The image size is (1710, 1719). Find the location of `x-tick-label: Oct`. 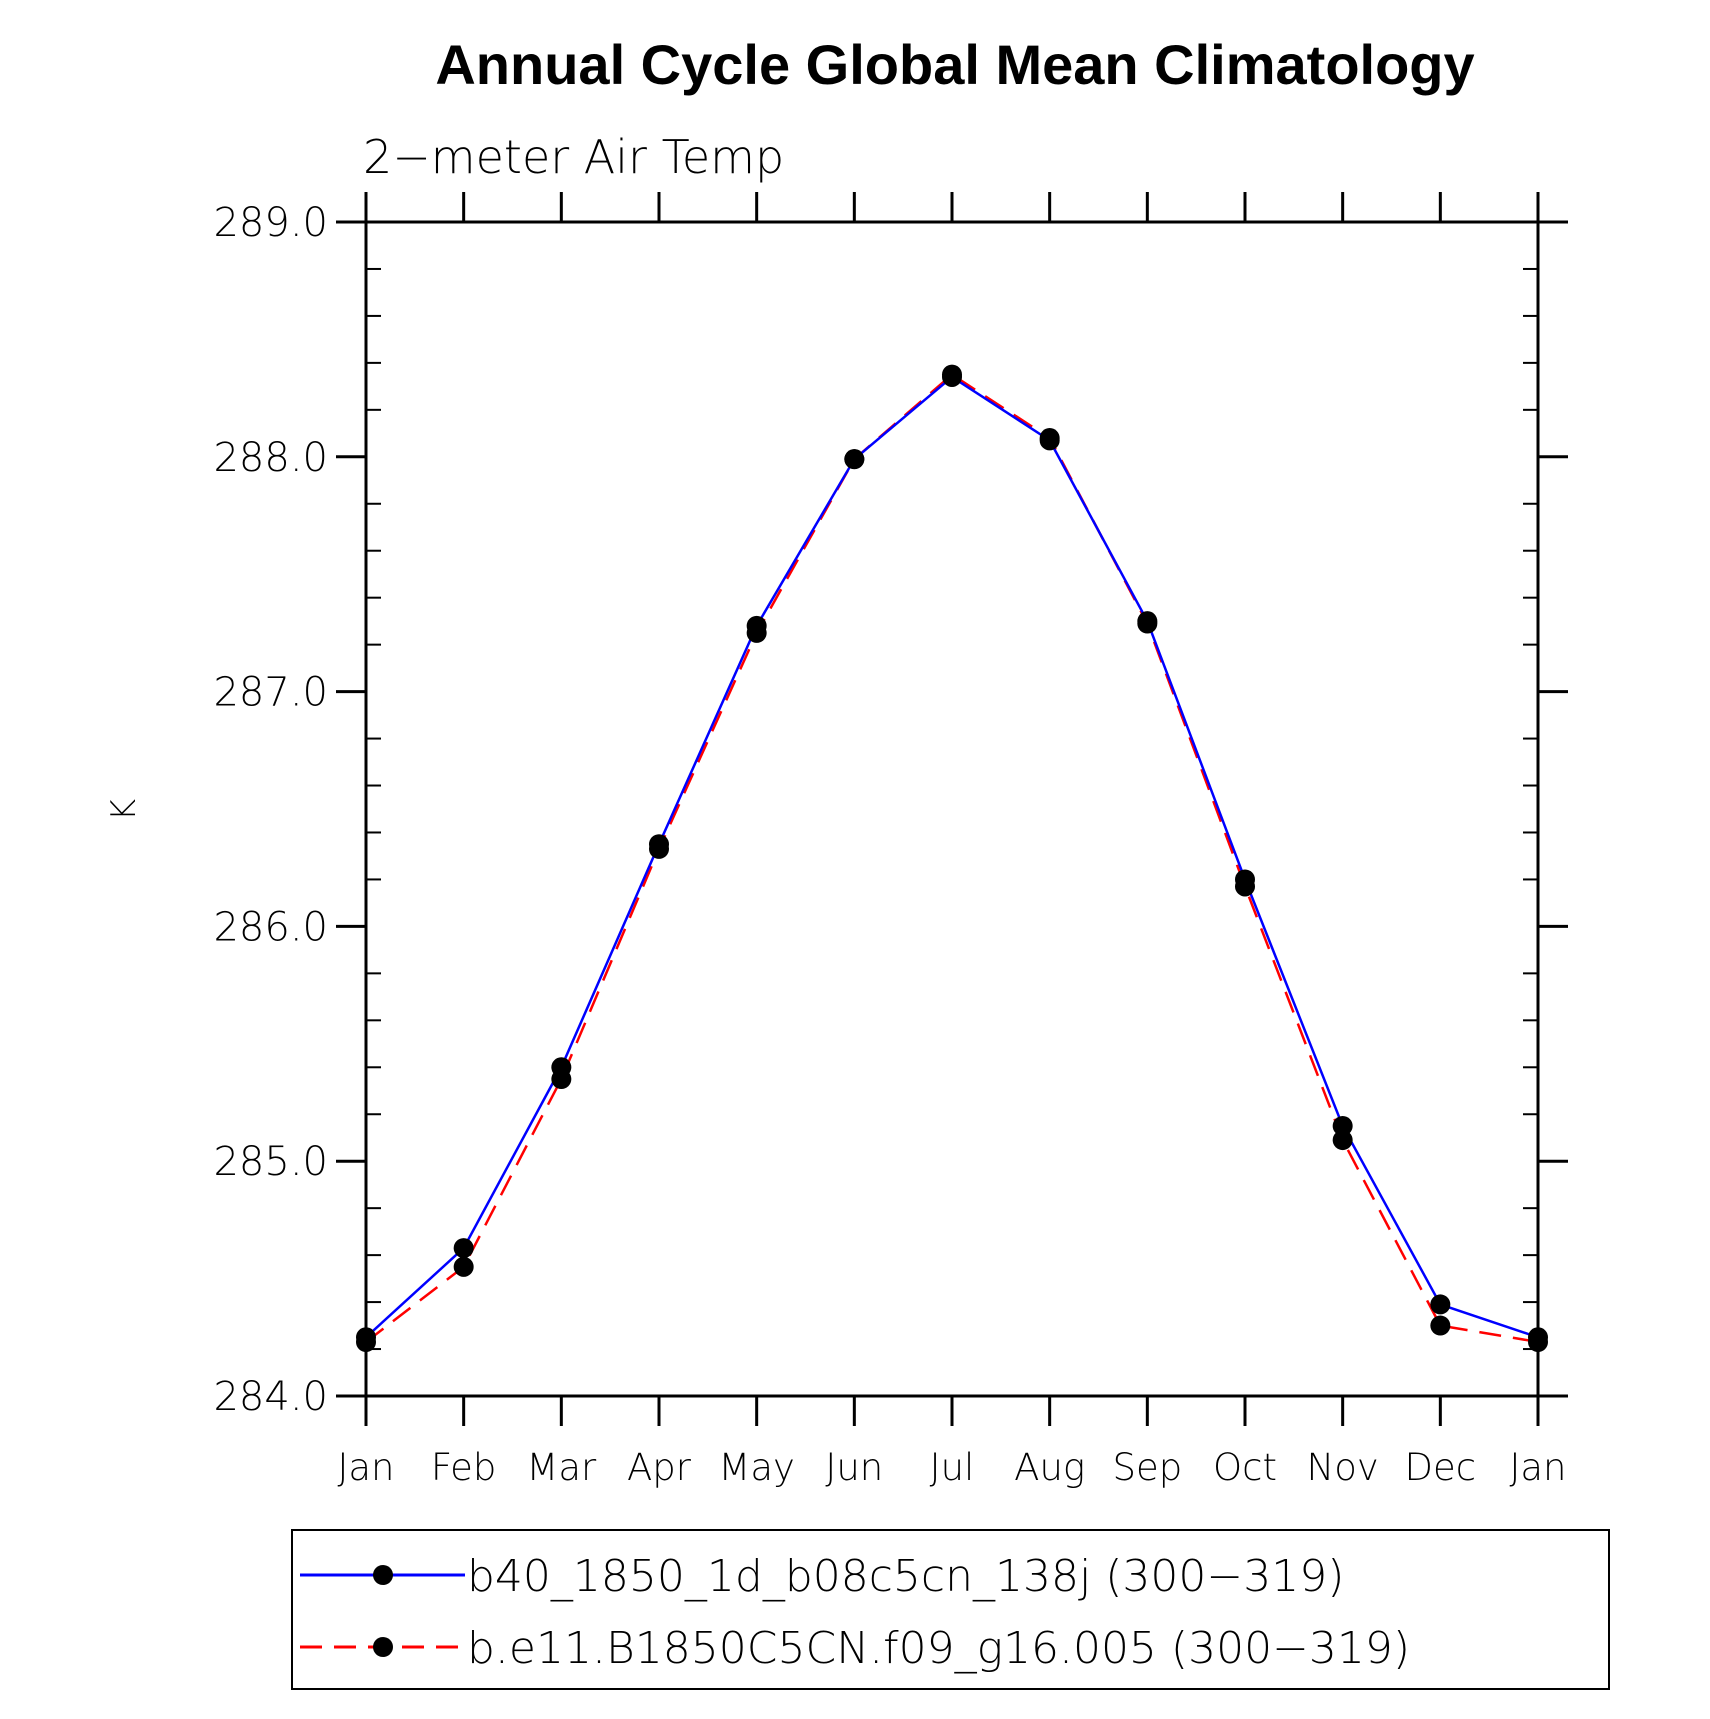

x-tick-label: Oct is located at coordinates (1245, 1467).